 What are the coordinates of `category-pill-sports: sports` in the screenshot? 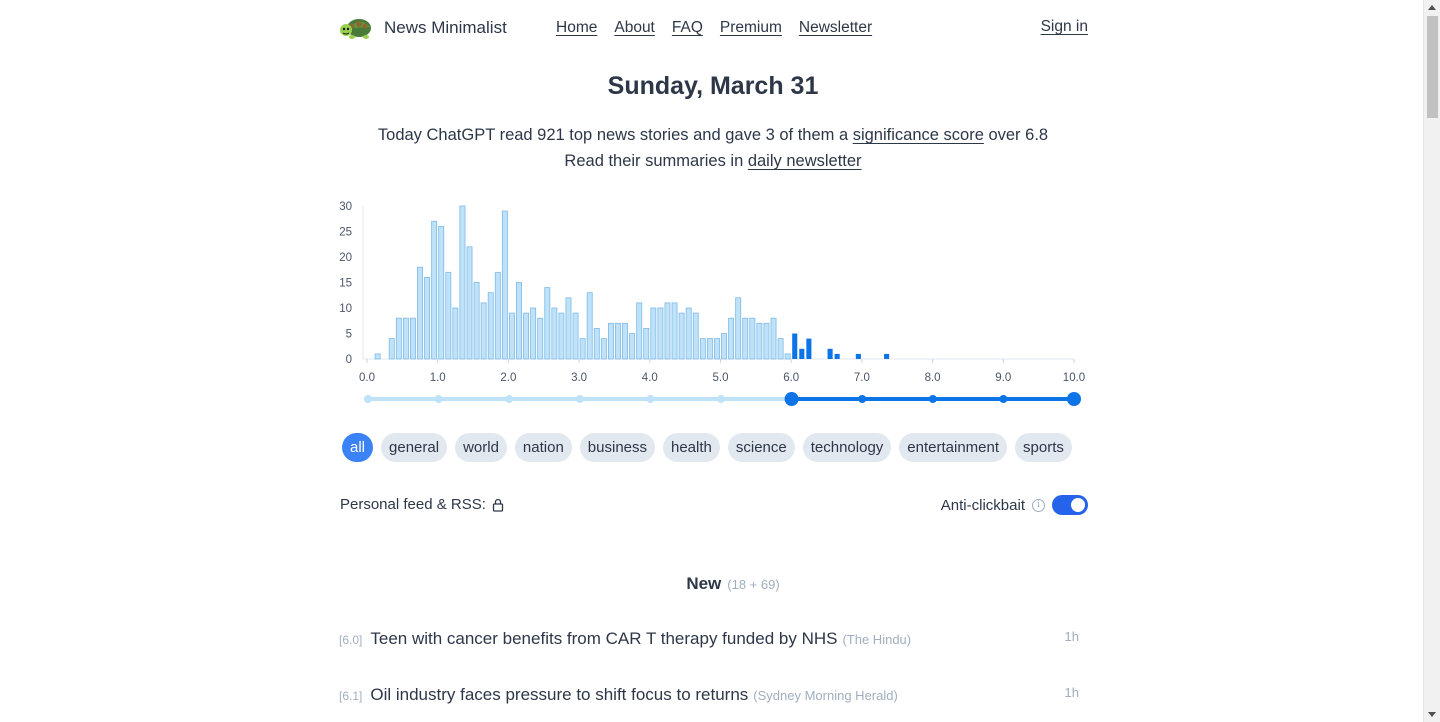 It's located at (1043, 447).